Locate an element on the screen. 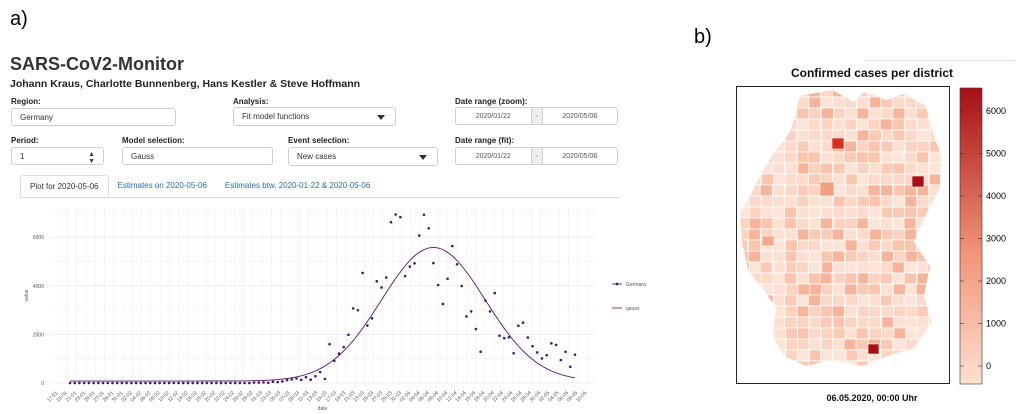  colorbar-tick-label: 1000 is located at coordinates (996, 324).